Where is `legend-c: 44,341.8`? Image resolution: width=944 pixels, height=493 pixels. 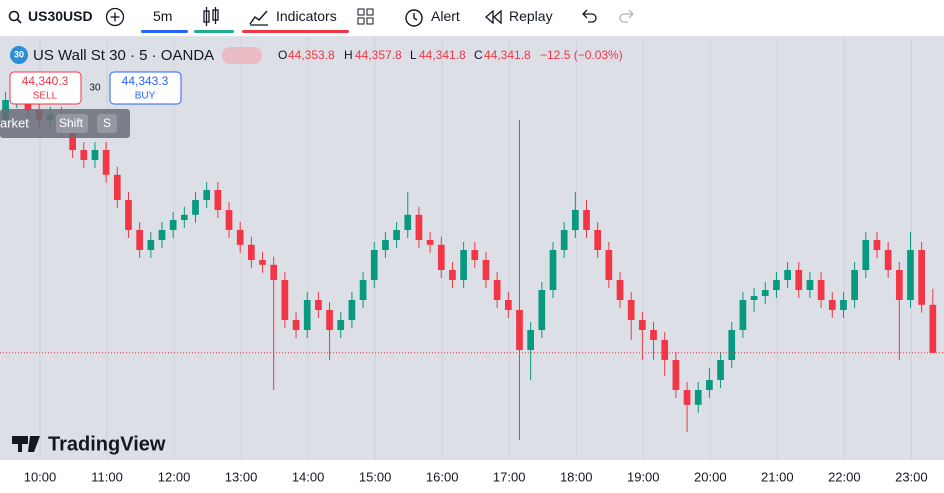
legend-c: 44,341.8 is located at coordinates (507, 55).